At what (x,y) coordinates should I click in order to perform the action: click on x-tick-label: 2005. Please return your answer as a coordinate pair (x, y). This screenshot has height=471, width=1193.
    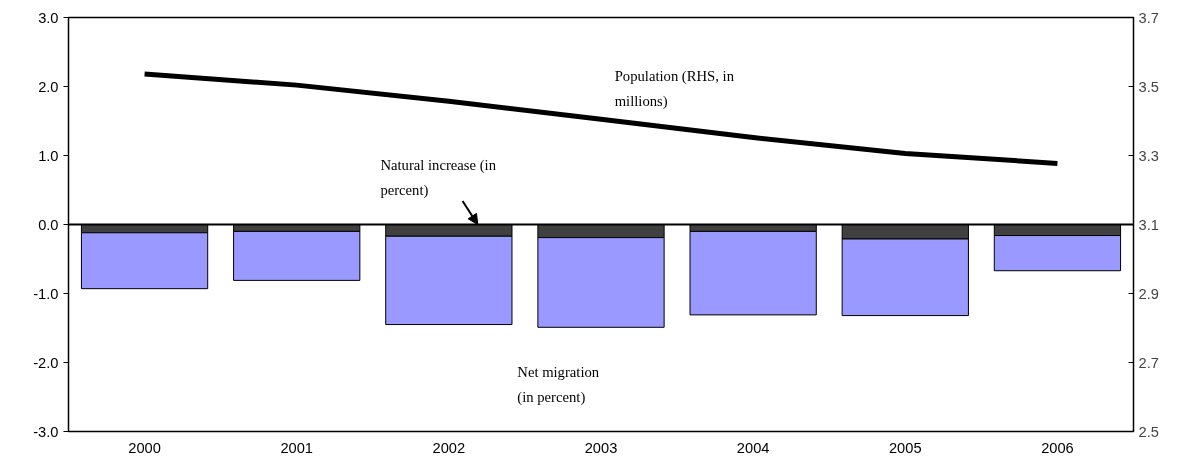
    Looking at the image, I should click on (905, 447).